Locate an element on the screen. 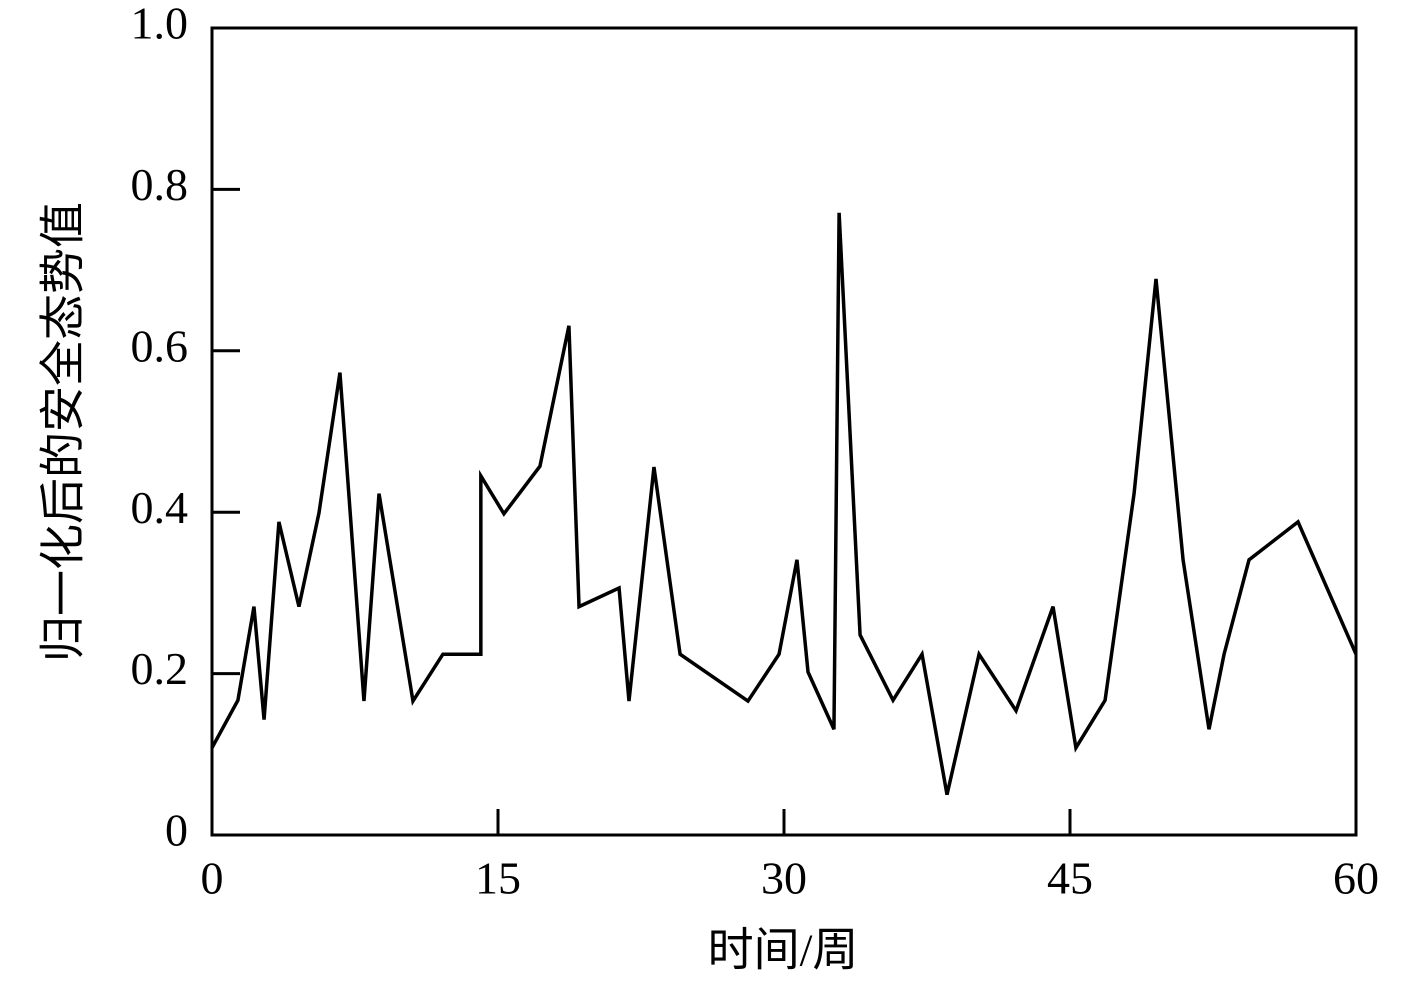 This screenshot has width=1417, height=987. x-axis-label: 时间/周 is located at coordinates (783, 950).